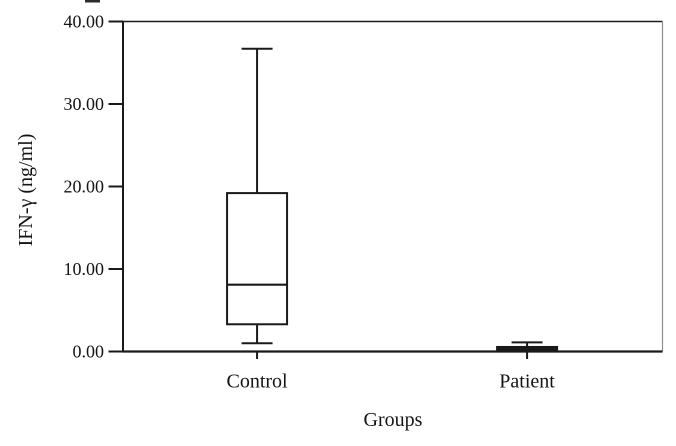  What do you see at coordinates (92, 1) in the screenshot?
I see `crop-artifact` at bounding box center [92, 1].